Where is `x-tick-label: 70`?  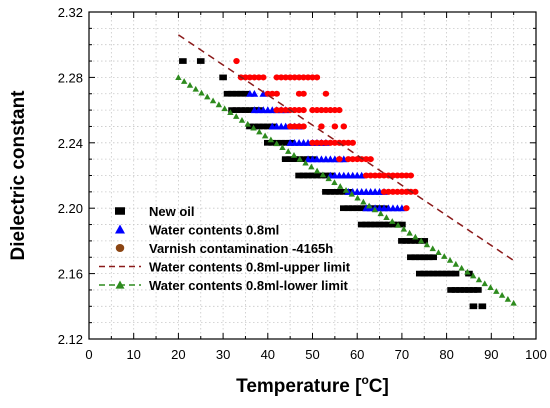
x-tick-label: 70 is located at coordinates (402, 354).